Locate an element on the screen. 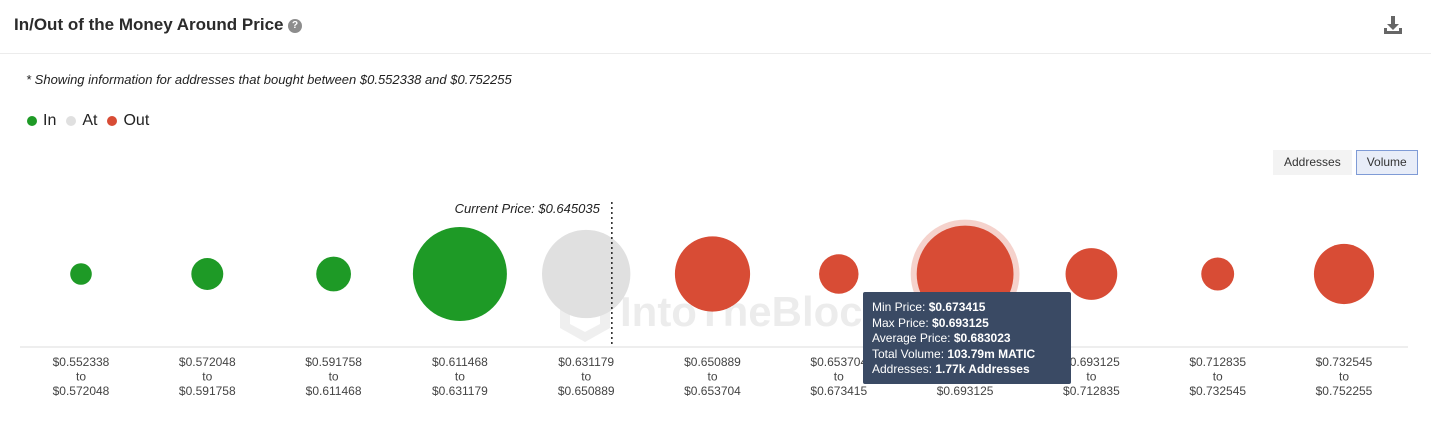 This screenshot has height=431, width=1431. tooltip-avg-row: Average Price: $0.683023 is located at coordinates (967, 339).